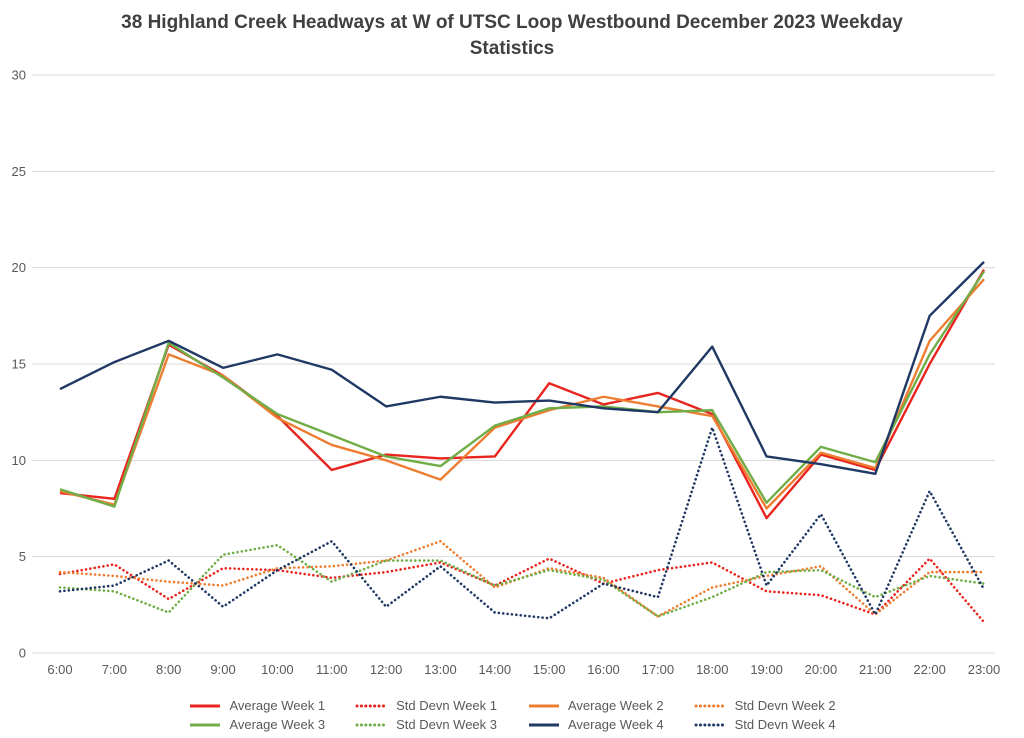  I want to click on y-axis-labels: 0 5 10 15 20 25 30, so click(19, 364).